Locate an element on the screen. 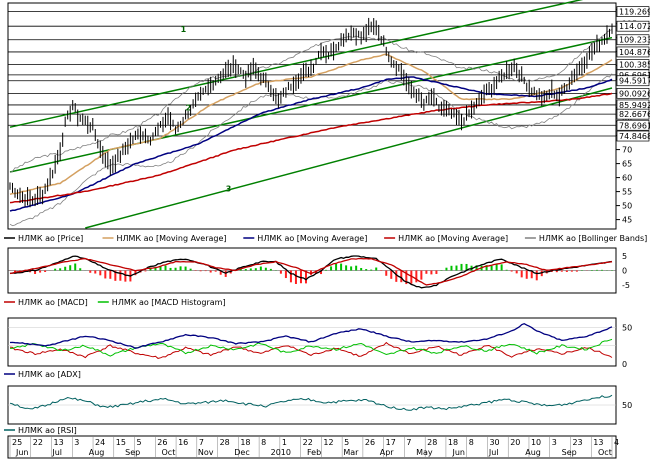 This screenshot has height=464, width=650. macd-y-axis: 5 0 -5 is located at coordinates (626, 271).